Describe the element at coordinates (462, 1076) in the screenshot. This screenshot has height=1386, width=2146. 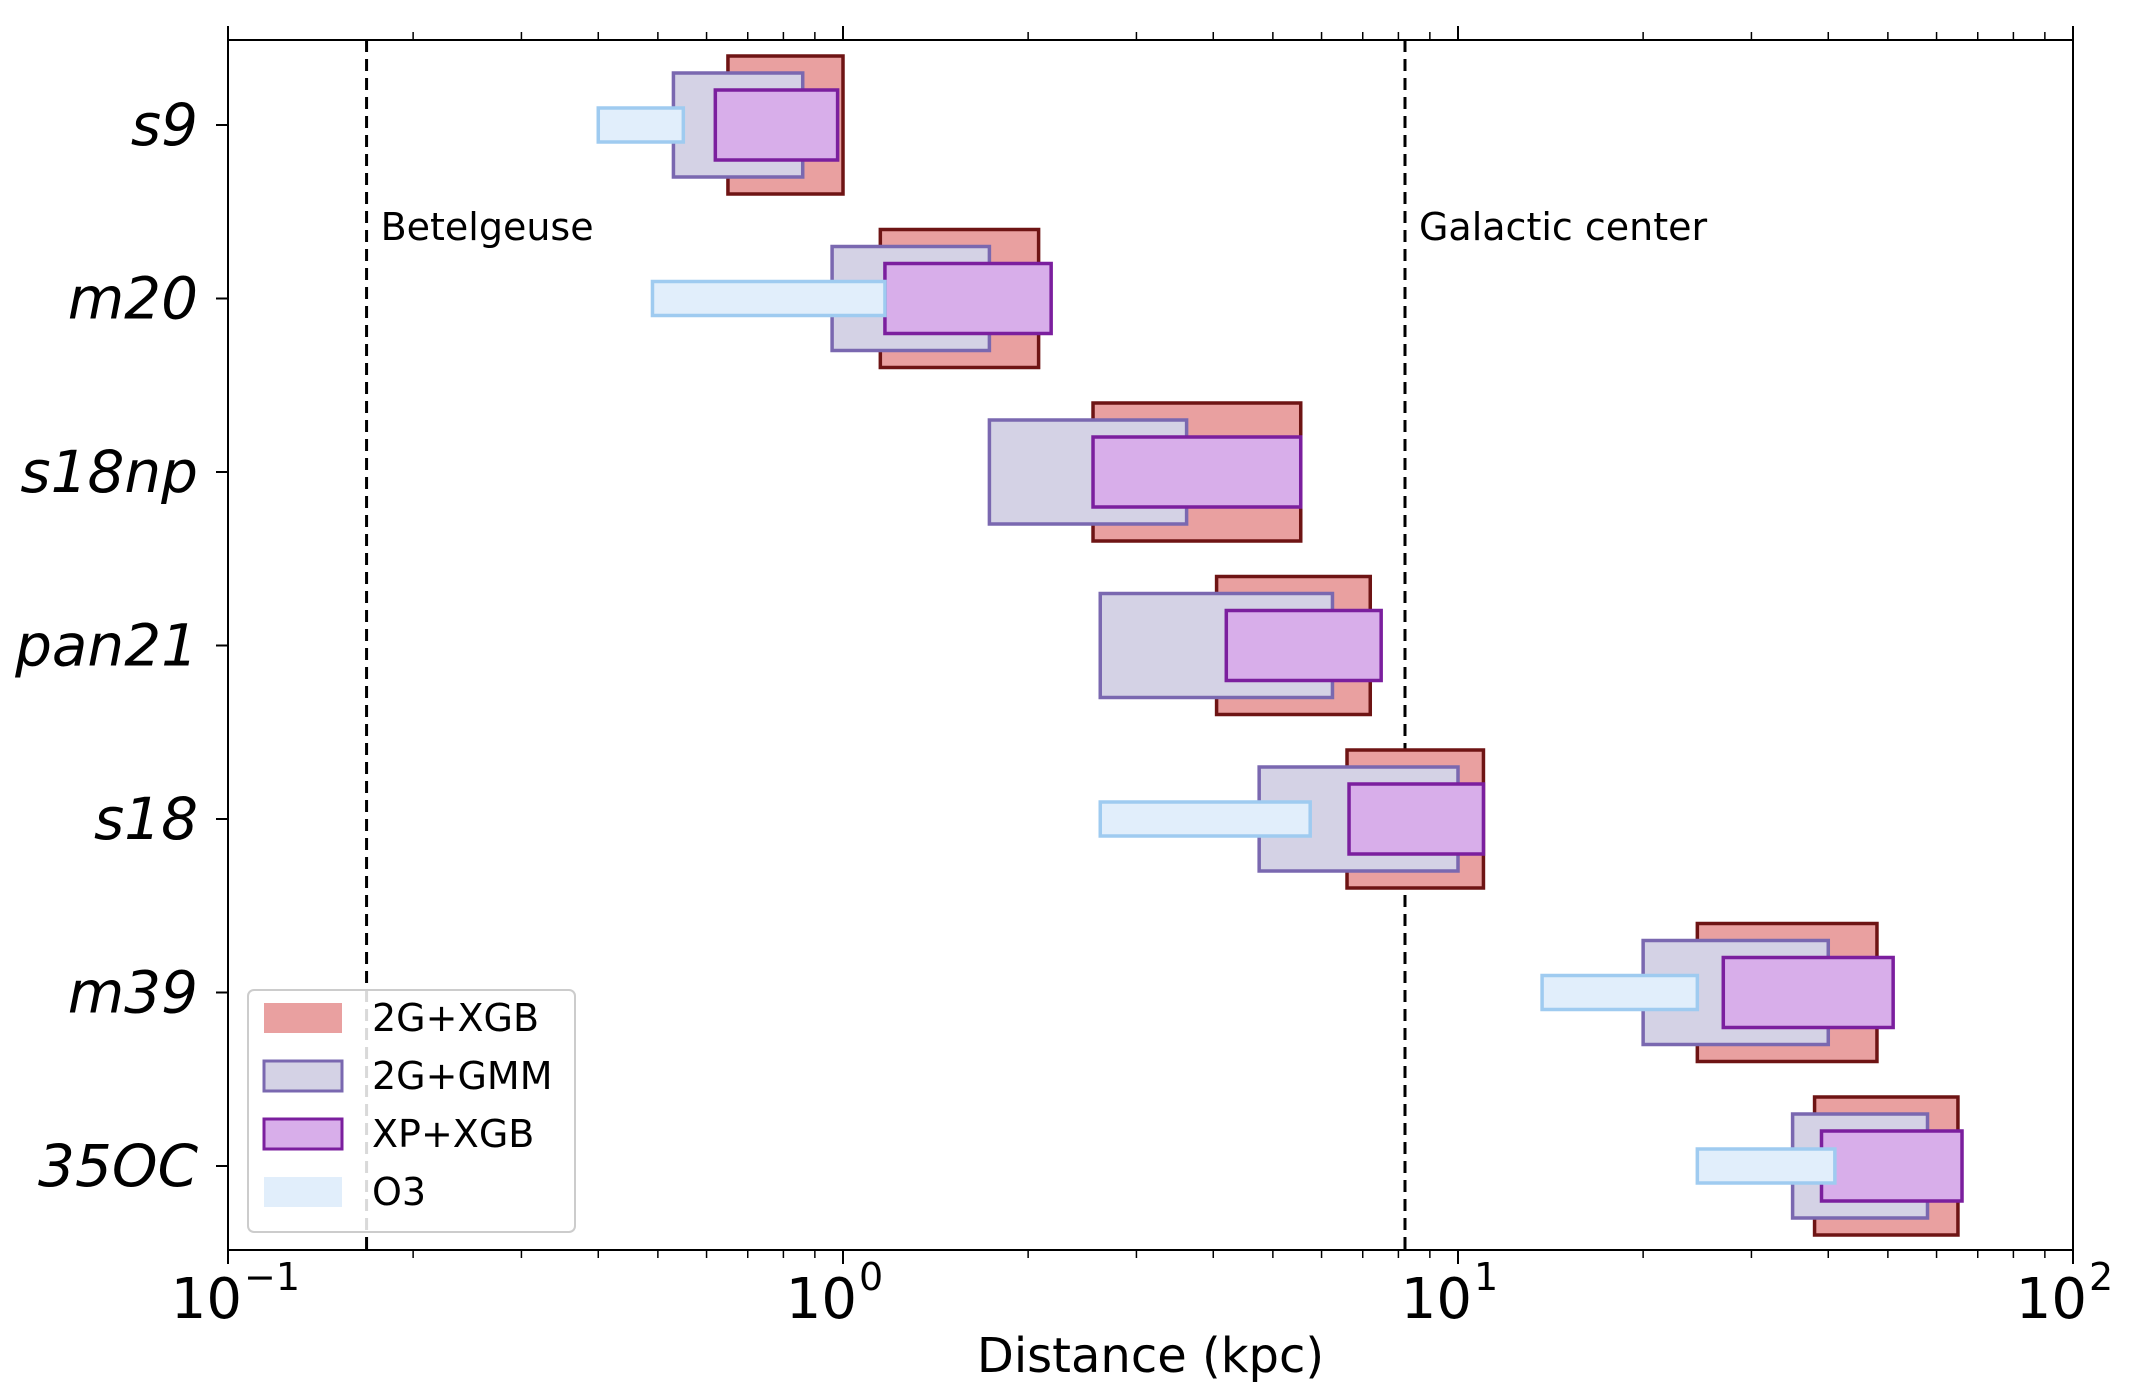
I see `legend-label: 2G+GMM` at that location.